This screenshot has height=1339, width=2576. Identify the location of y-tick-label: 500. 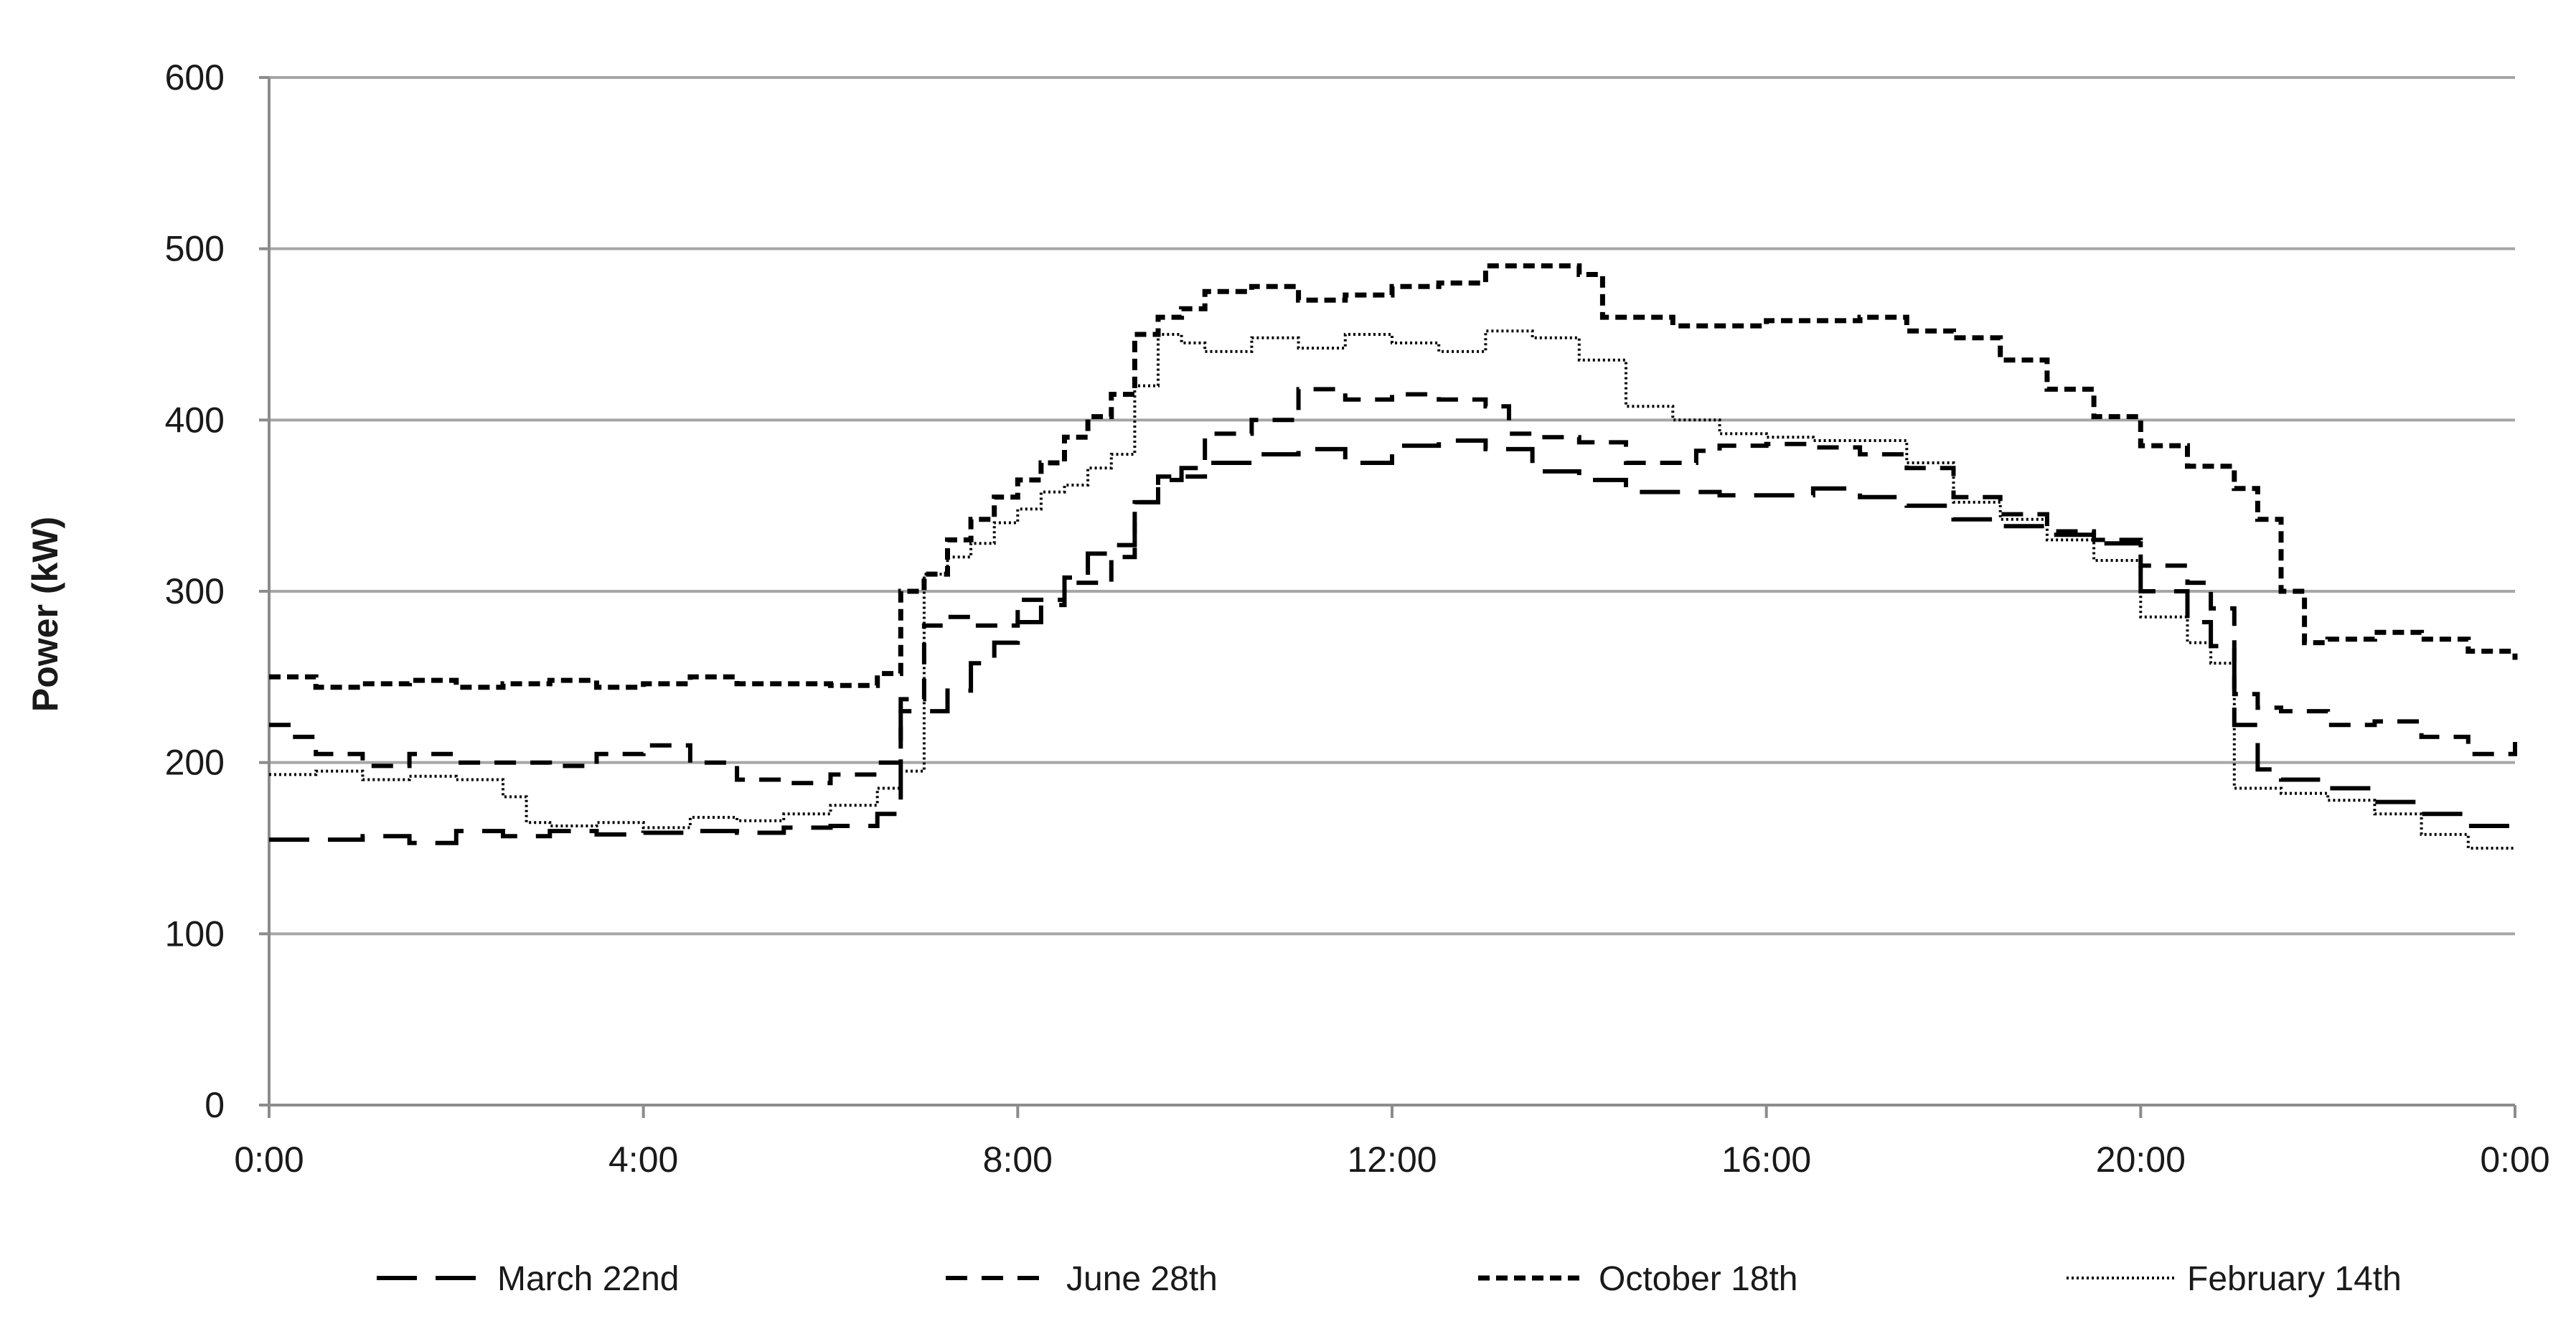
(195, 249).